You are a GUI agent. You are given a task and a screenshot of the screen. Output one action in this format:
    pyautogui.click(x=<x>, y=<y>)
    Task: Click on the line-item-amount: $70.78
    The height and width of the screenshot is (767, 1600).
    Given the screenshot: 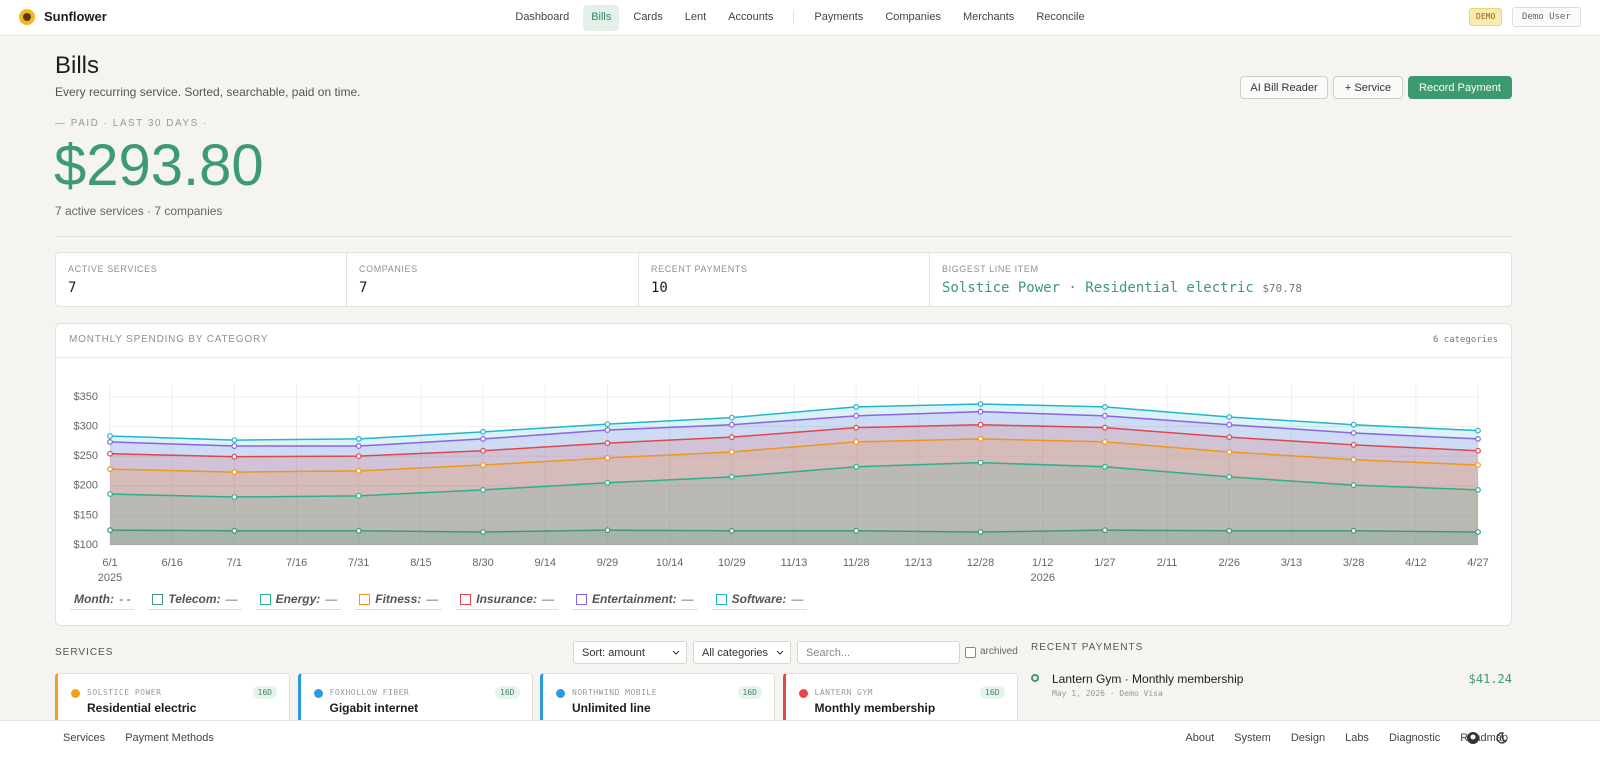 What is the action you would take?
    pyautogui.click(x=1282, y=288)
    